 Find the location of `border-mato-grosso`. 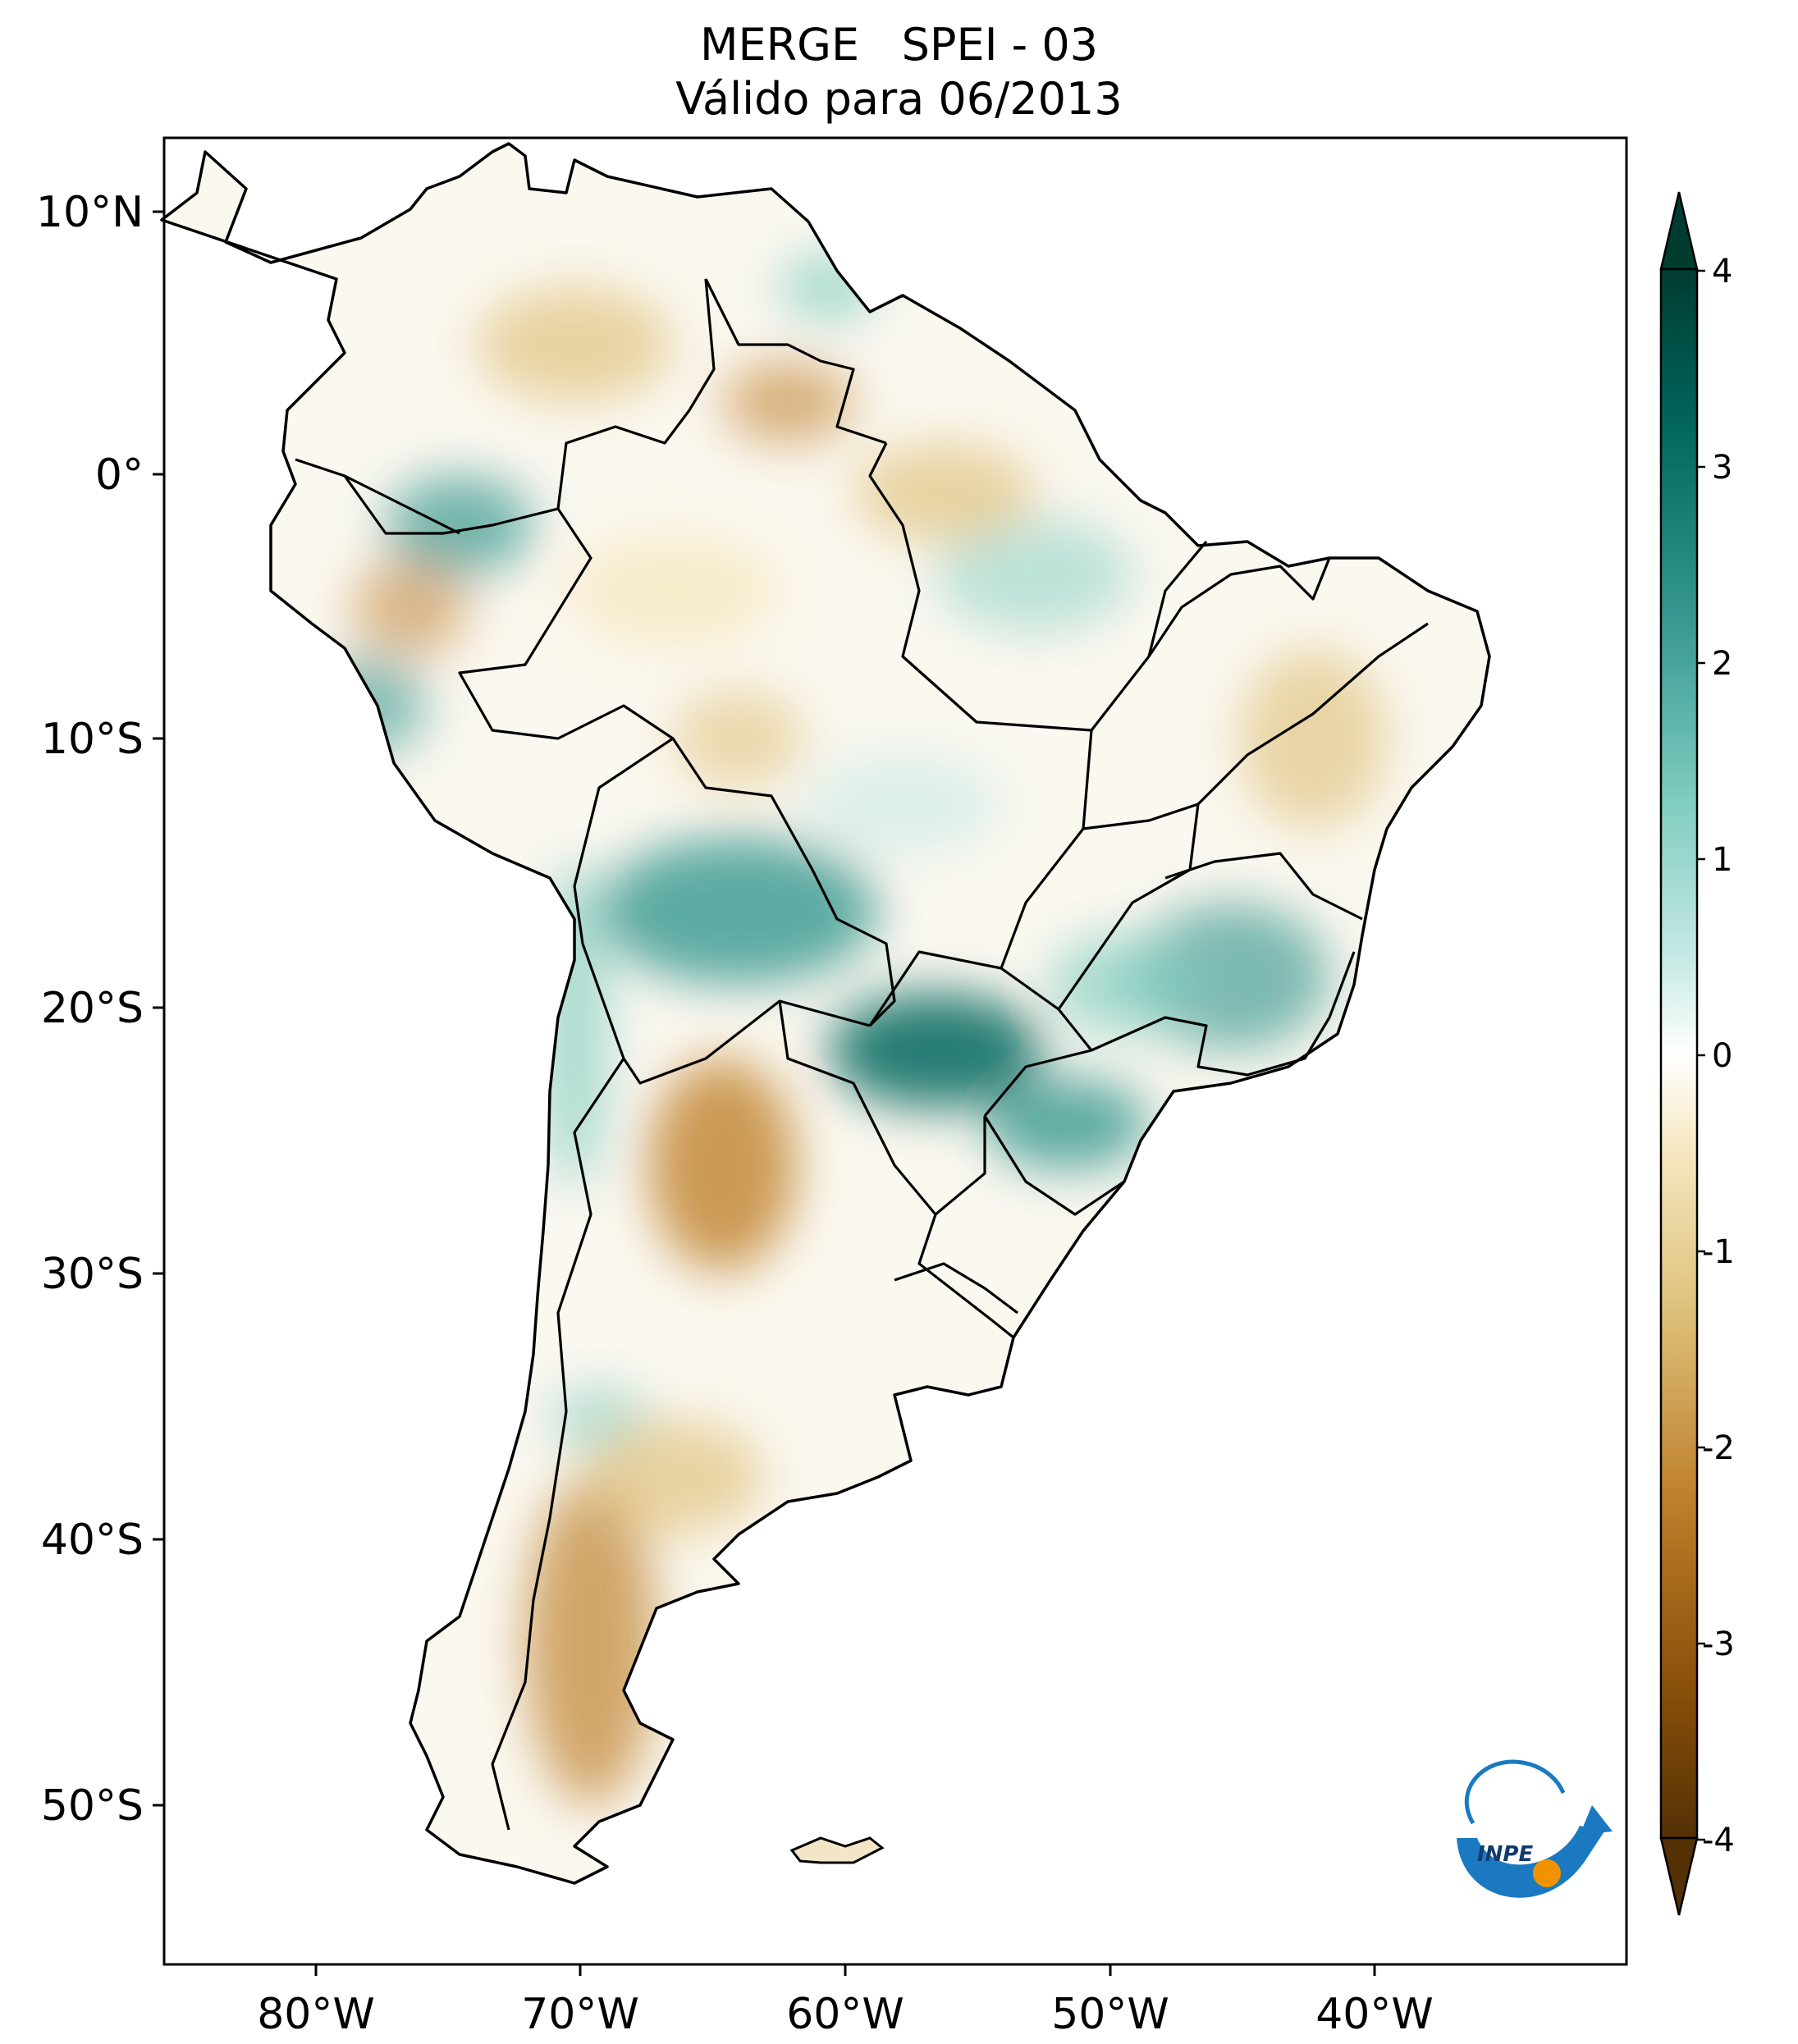

border-mato-grosso is located at coordinates (997, 812).